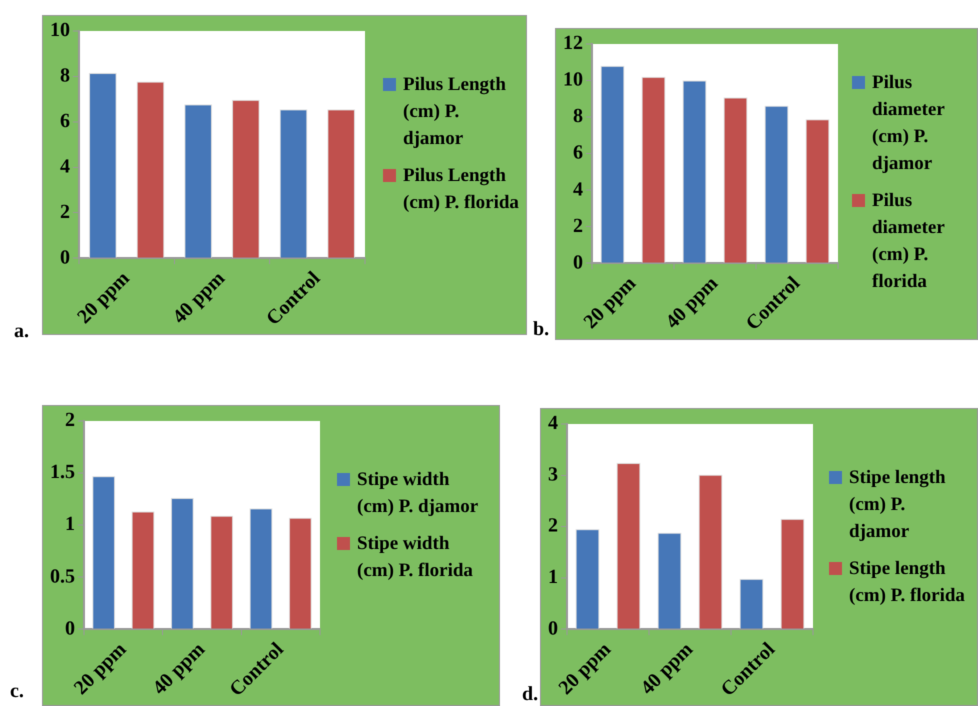 This screenshot has height=706, width=978. Describe the element at coordinates (417, 493) in the screenshot. I see `legend-label: Stipe width (cm) P. djamor` at that location.